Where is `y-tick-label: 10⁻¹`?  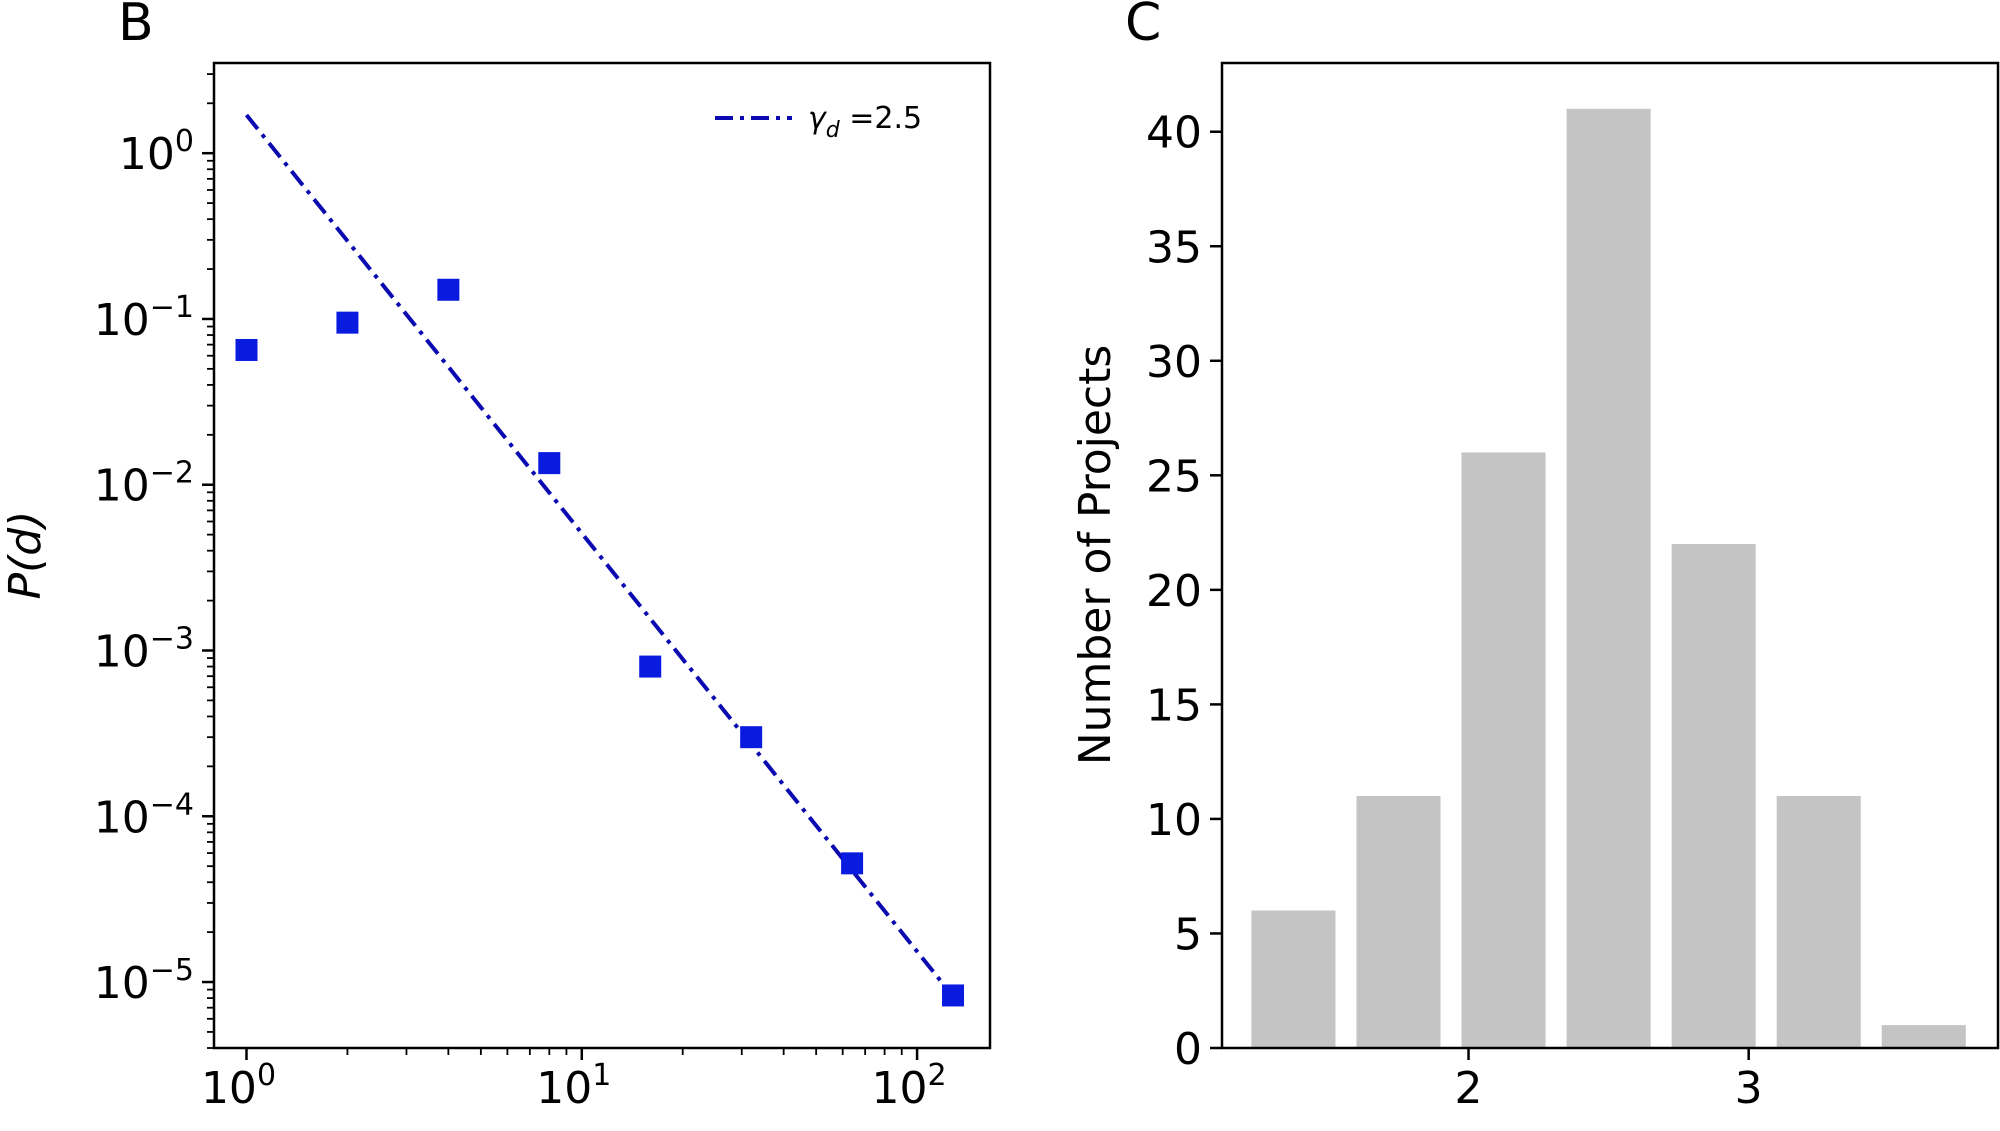 y-tick-label: 10⁻¹ is located at coordinates (144, 318).